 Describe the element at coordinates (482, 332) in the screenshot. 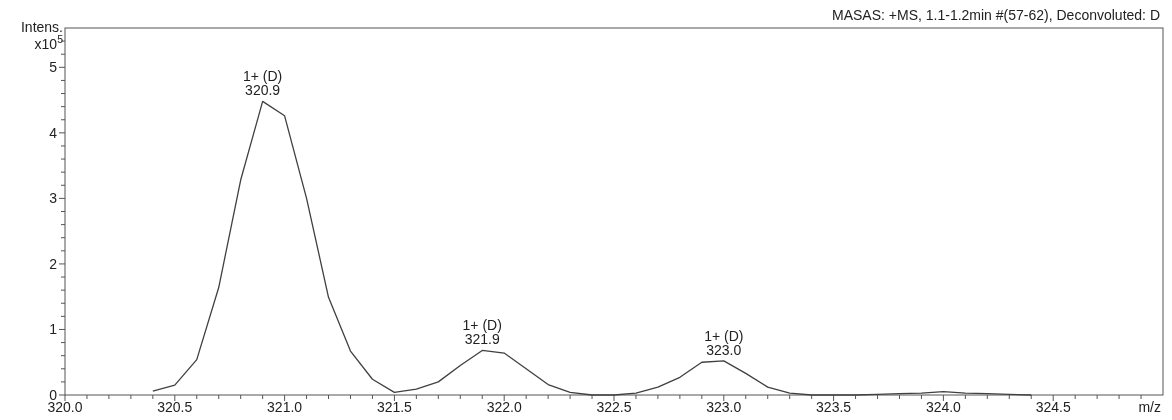

I see `annotation: 1+ (D) 321.9` at that location.